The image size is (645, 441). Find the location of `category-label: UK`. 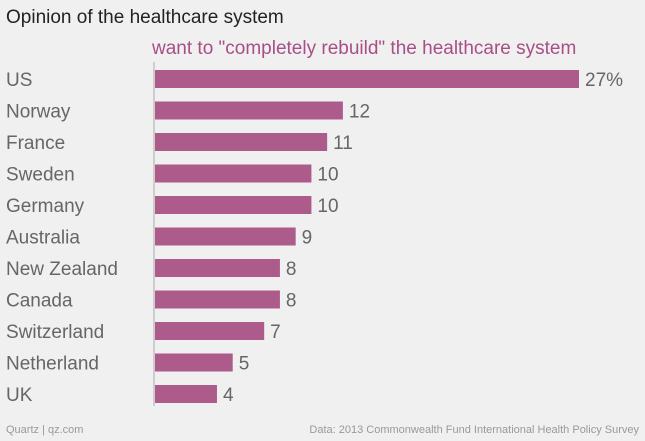

category-label: UK is located at coordinates (19, 395).